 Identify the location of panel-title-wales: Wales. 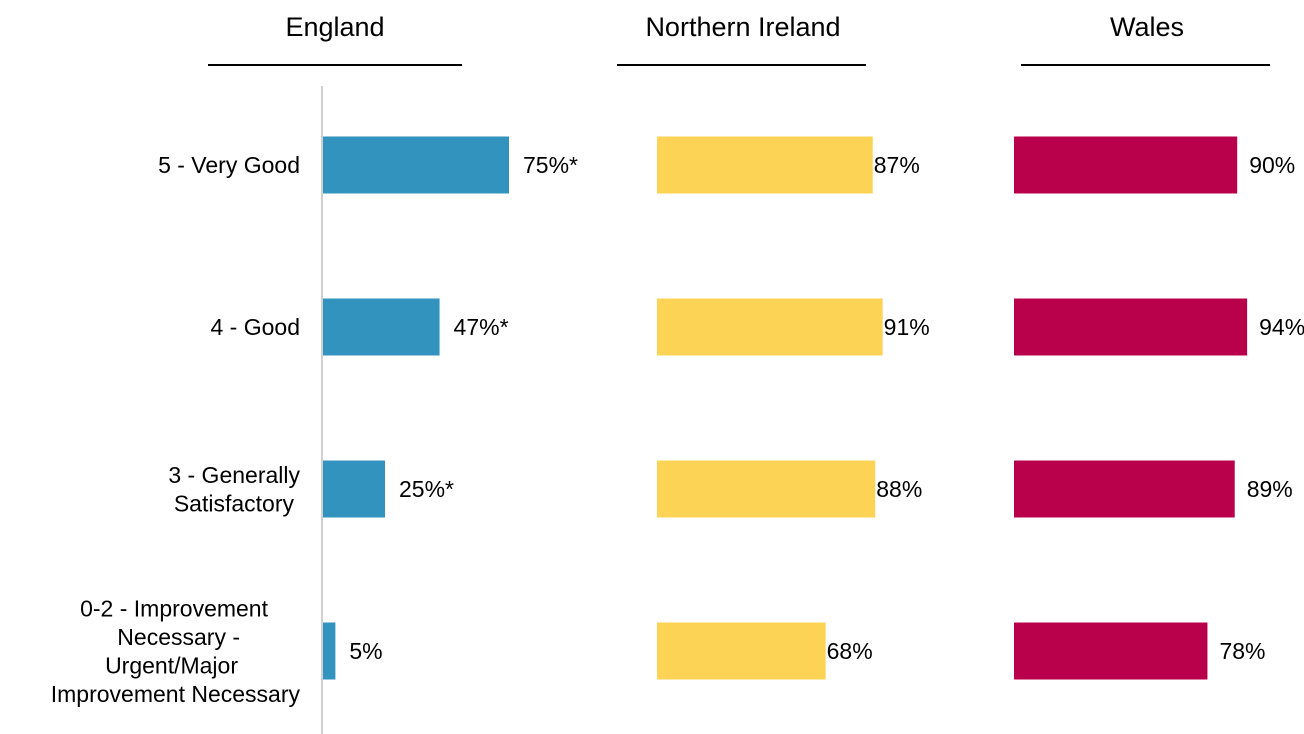
(1147, 27).